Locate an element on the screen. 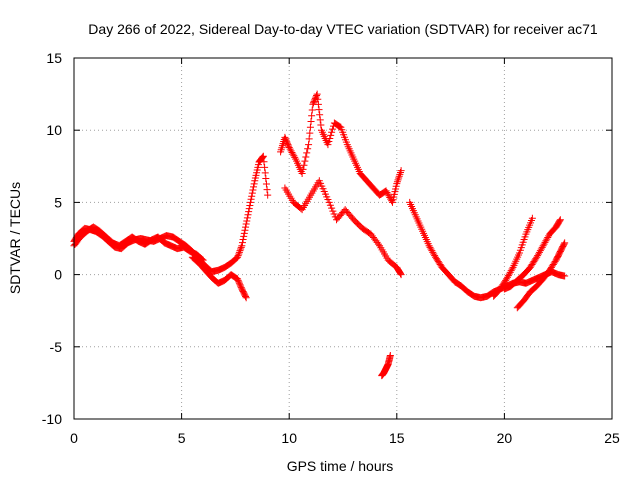 The image size is (640, 480). y-tick-label: 0 is located at coordinates (58, 275).